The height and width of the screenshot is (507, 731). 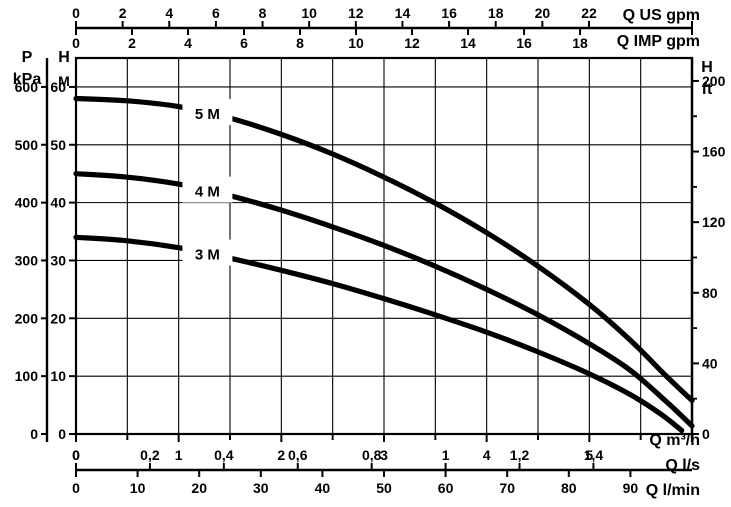 What do you see at coordinates (309, 13) in the screenshot?
I see `tick-label-us-gpm: 10` at bounding box center [309, 13].